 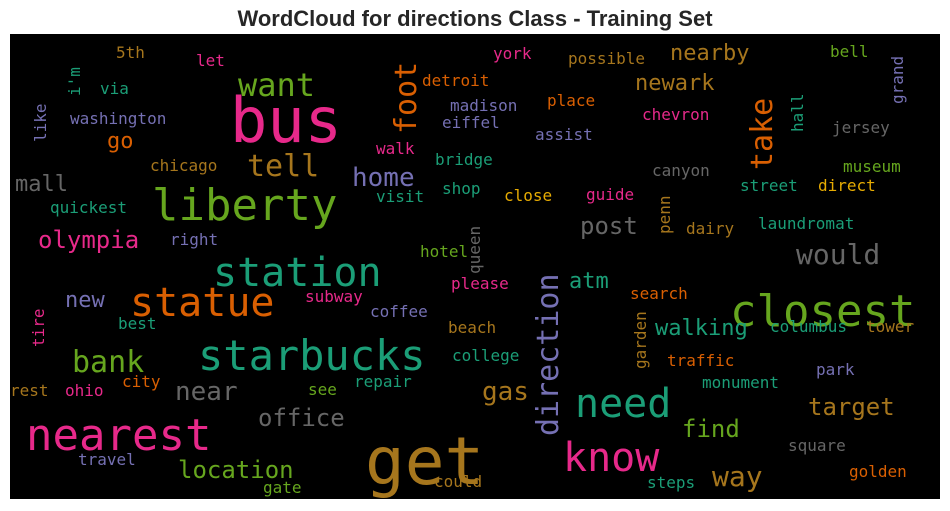 What do you see at coordinates (38, 327) in the screenshot?
I see `cloud-word-tire: tire` at bounding box center [38, 327].